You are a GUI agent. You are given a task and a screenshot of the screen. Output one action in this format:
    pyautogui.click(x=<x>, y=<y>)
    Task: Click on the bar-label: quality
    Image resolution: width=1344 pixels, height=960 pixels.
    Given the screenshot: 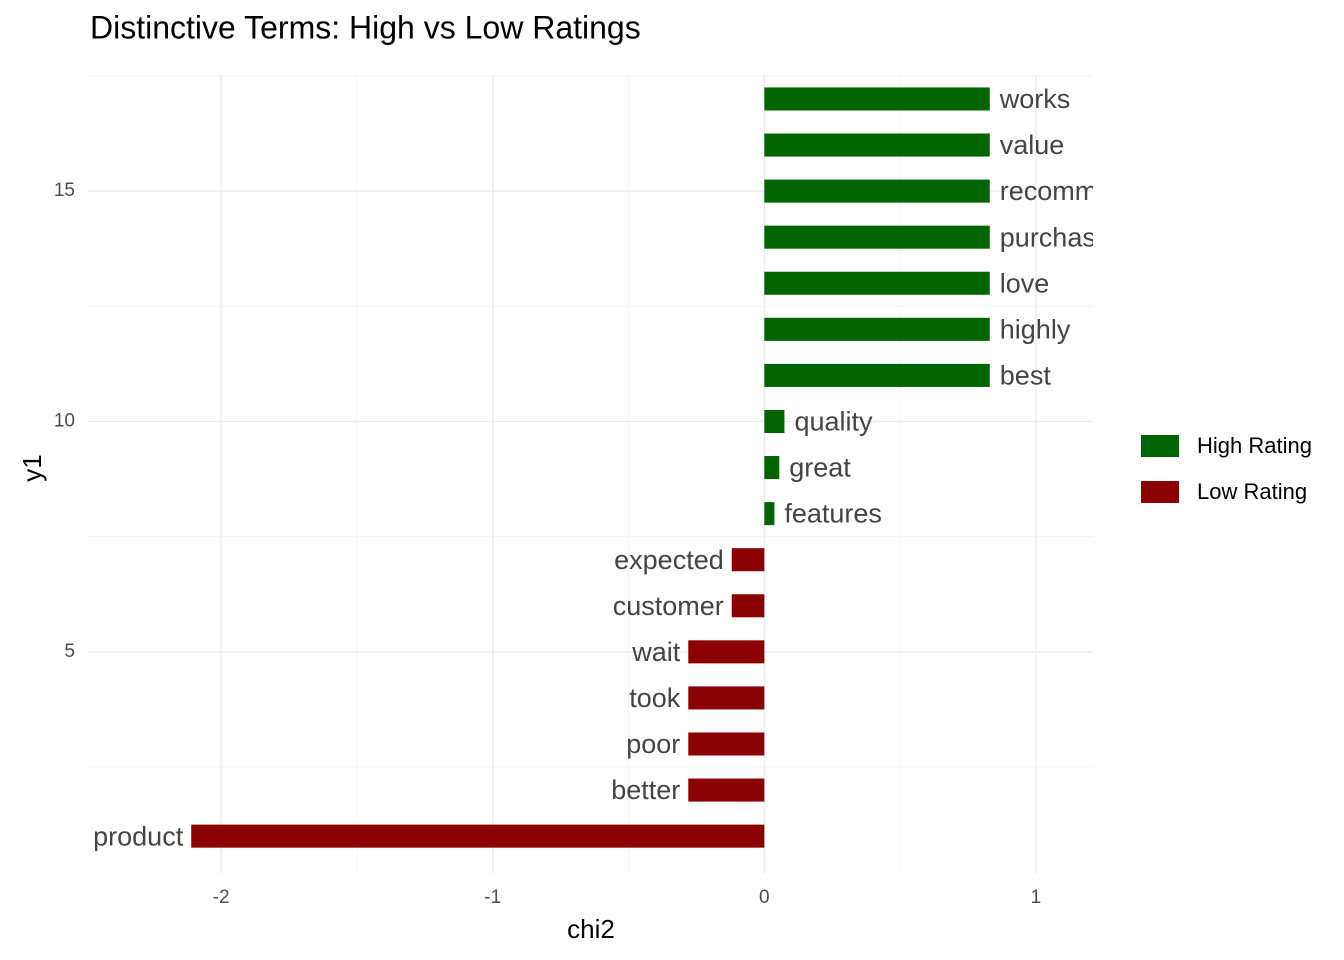 What is the action you would take?
    pyautogui.click(x=833, y=422)
    